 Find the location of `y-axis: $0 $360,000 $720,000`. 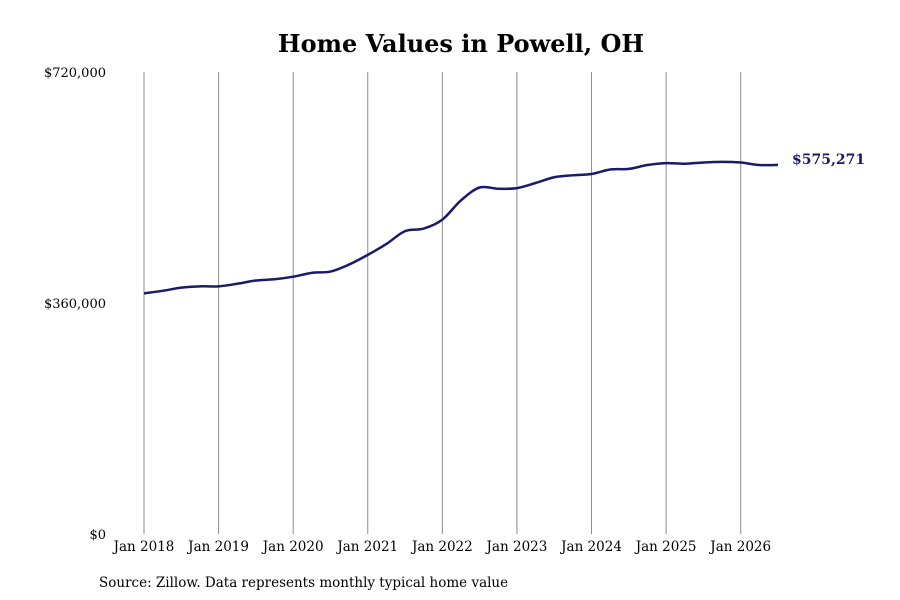

y-axis: $0 $360,000 $720,000 is located at coordinates (75, 304).